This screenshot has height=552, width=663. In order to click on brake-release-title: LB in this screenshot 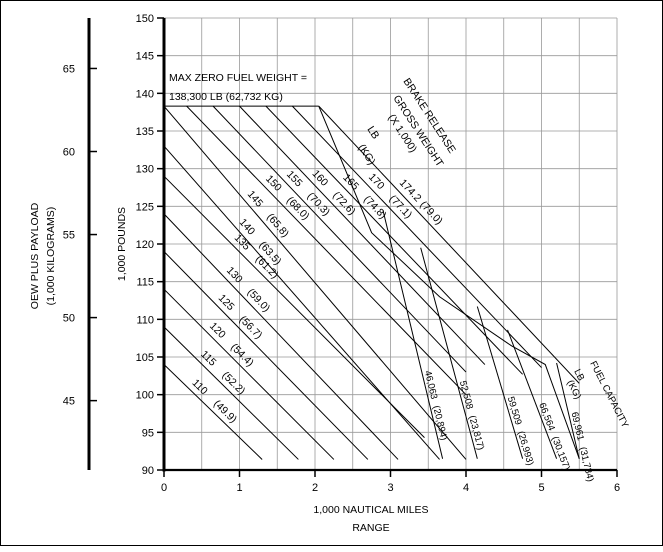, I will do `click(372, 132)`.